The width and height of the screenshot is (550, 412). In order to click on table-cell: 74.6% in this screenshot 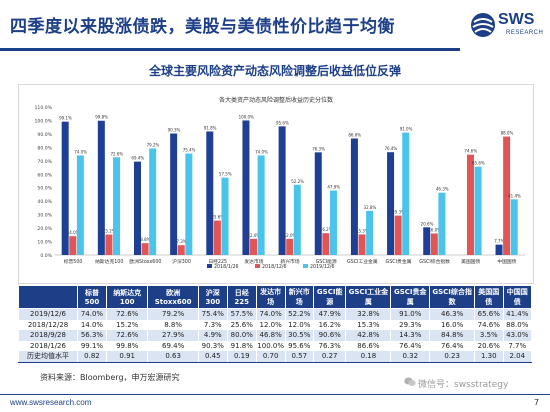, I will do `click(489, 324)`.